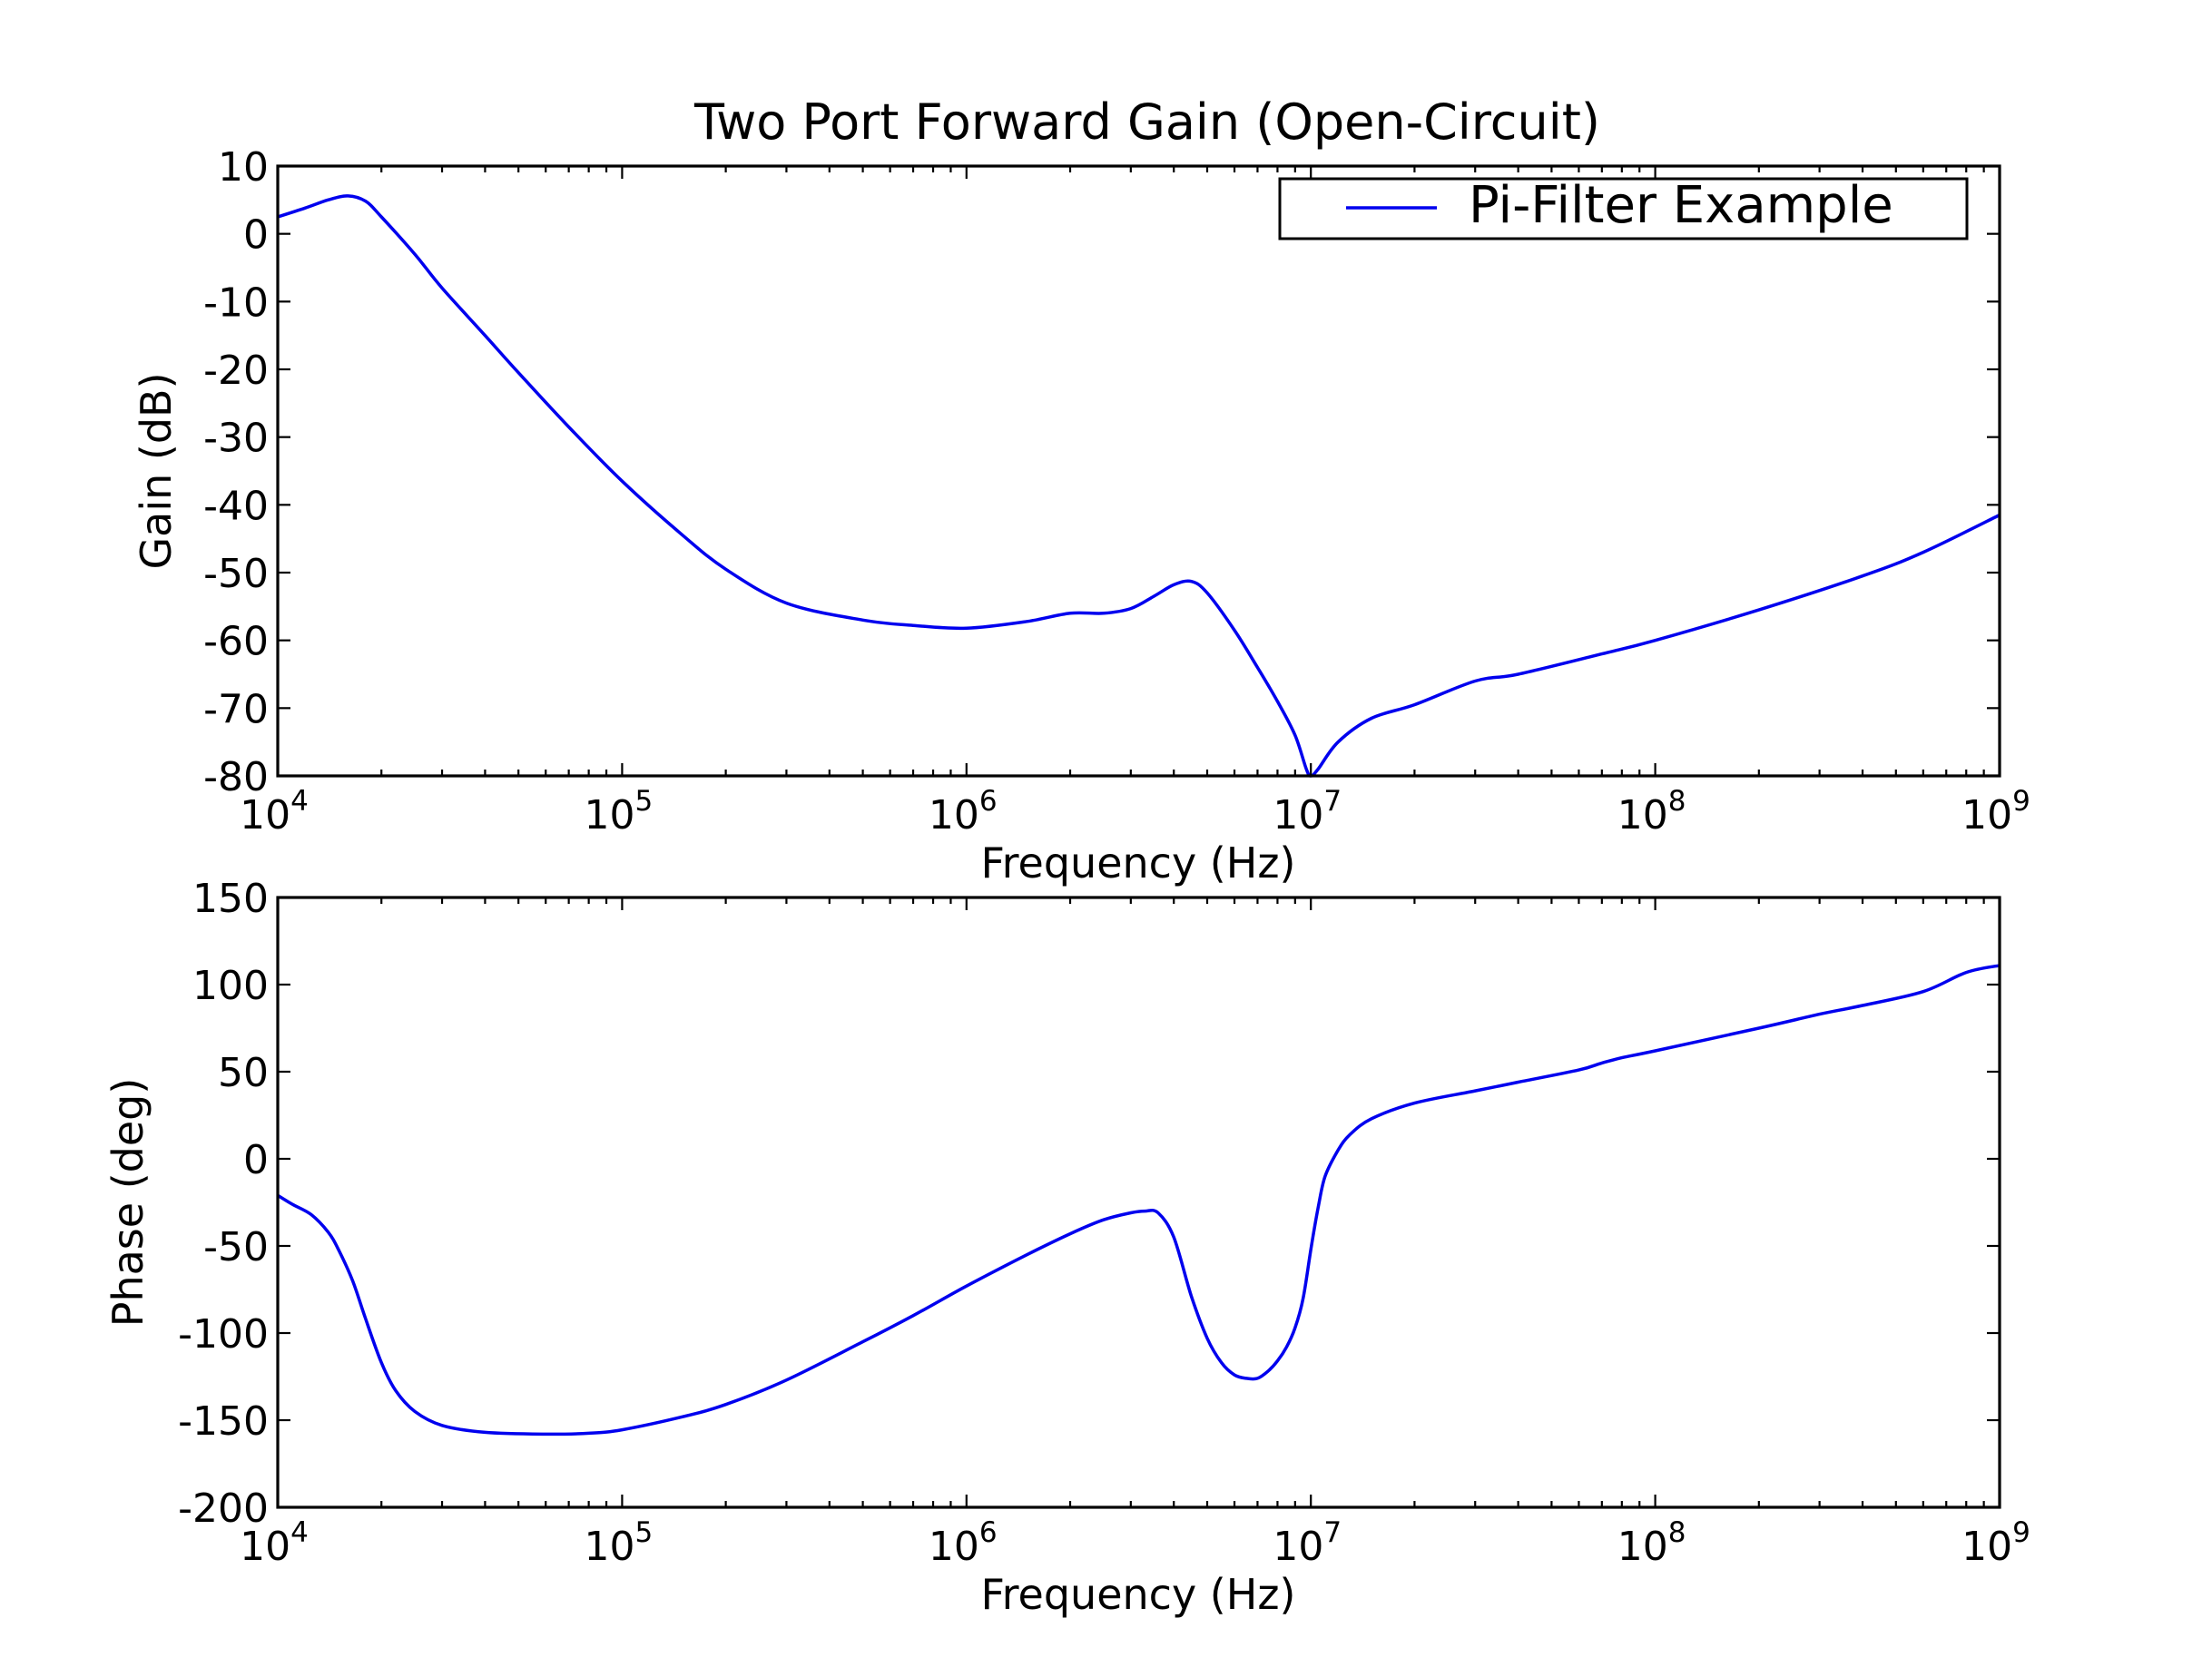 The height and width of the screenshot is (1667, 2212). I want to click on y-tick-label: -80, so click(236, 777).